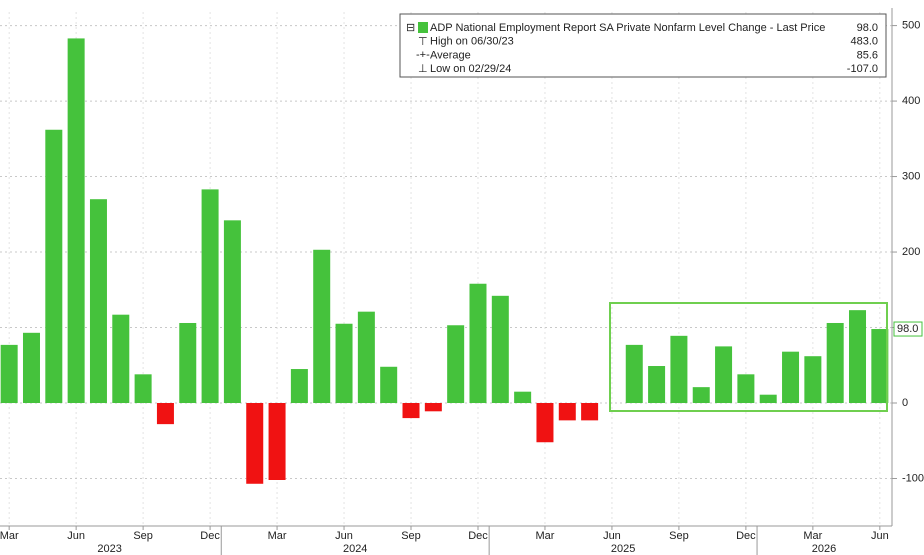 This screenshot has width=924, height=555. I want to click on legend-icon: -+-, so click(423, 55).